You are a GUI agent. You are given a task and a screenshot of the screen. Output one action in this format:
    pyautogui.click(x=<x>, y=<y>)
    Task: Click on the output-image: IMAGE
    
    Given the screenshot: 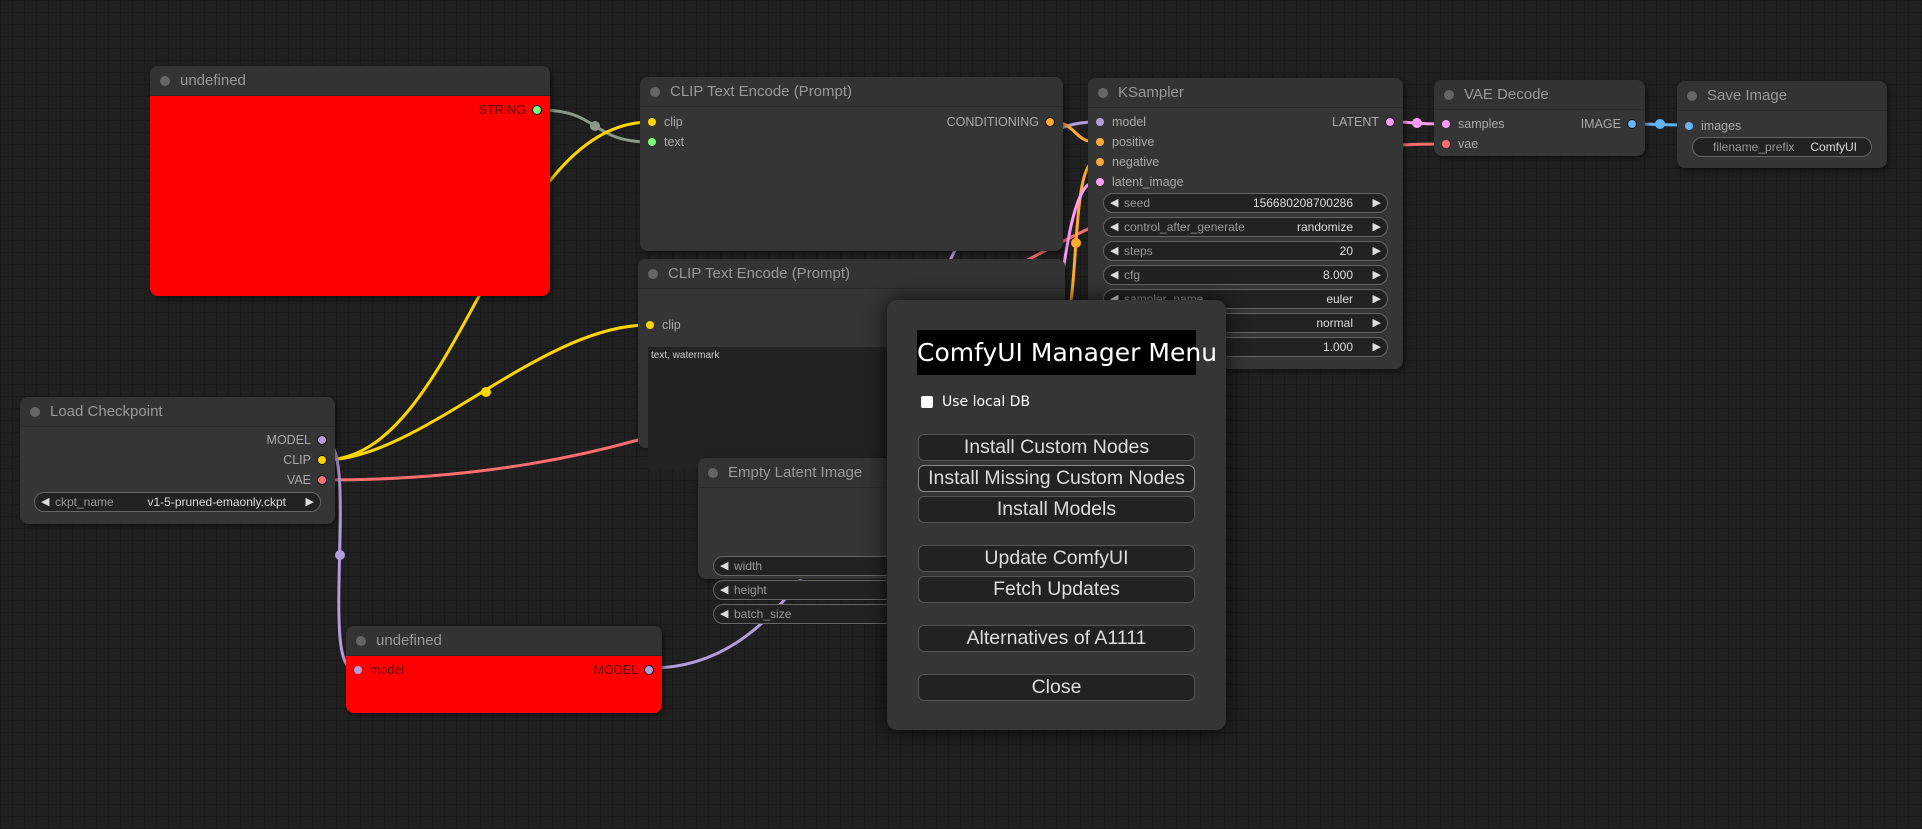 What is the action you would take?
    pyautogui.click(x=1609, y=124)
    